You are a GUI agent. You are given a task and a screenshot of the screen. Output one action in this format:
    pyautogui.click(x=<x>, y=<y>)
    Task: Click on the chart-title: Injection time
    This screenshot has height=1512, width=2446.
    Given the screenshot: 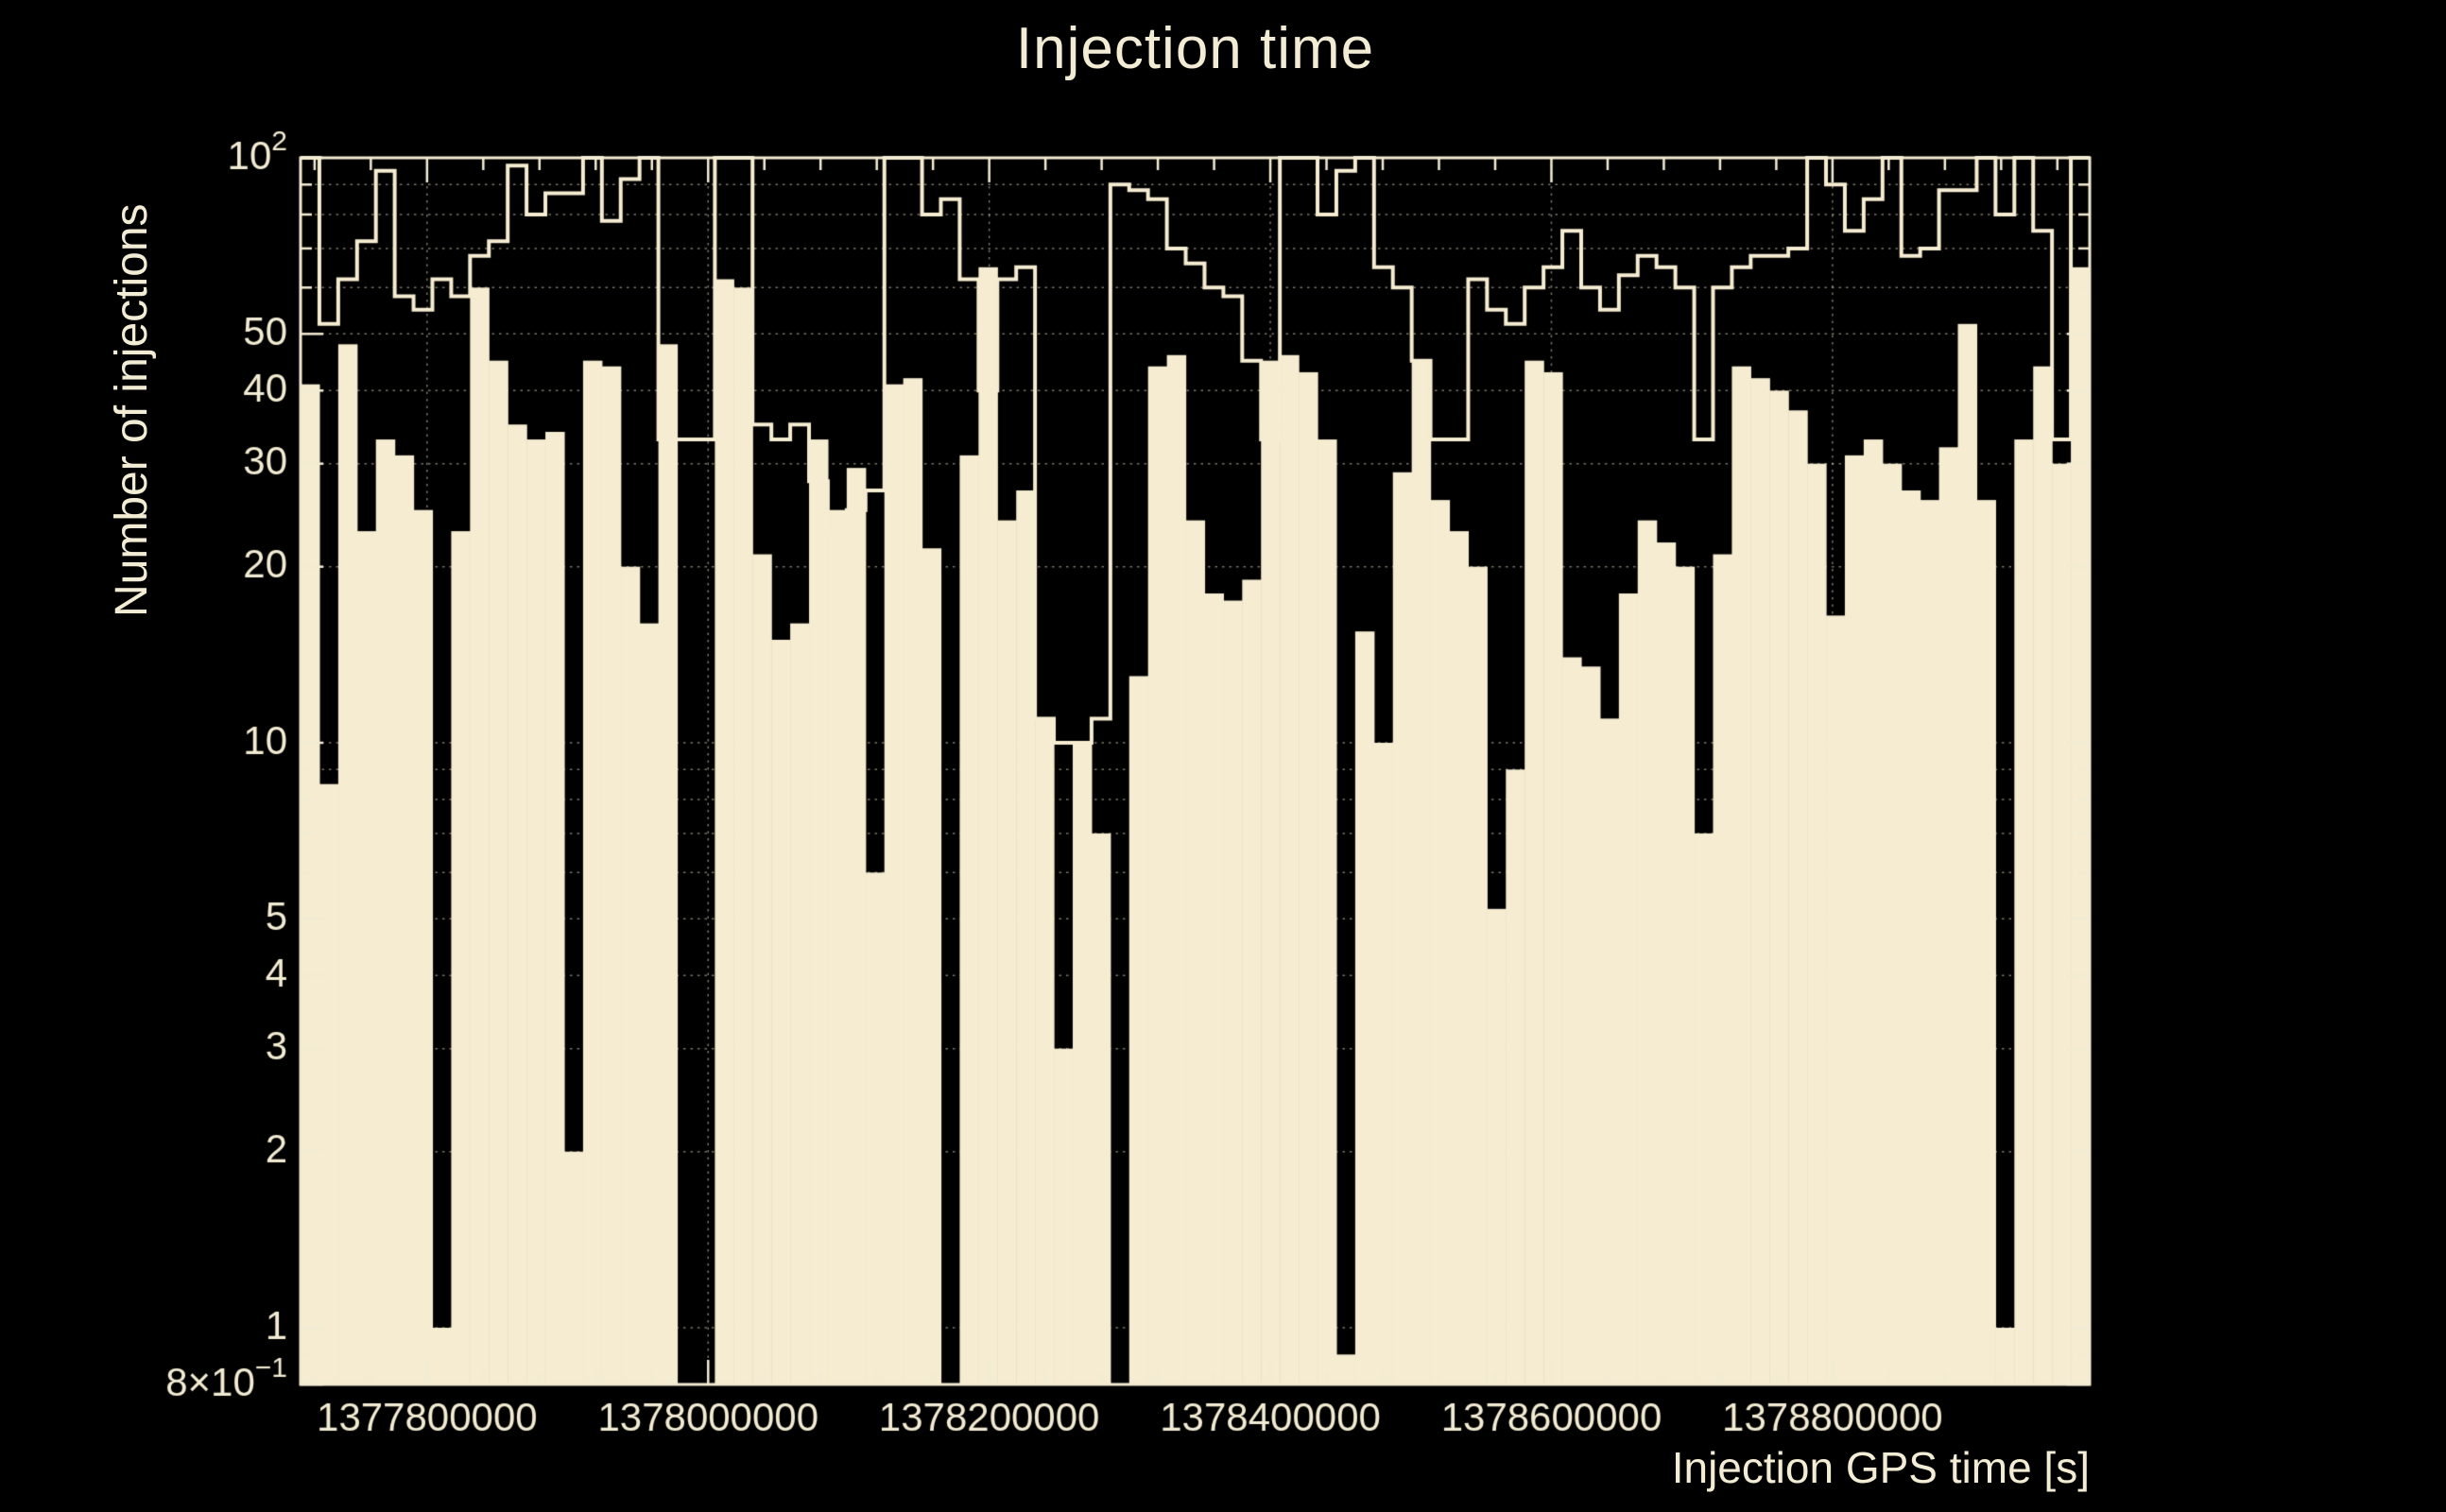 What is the action you would take?
    pyautogui.click(x=1195, y=48)
    